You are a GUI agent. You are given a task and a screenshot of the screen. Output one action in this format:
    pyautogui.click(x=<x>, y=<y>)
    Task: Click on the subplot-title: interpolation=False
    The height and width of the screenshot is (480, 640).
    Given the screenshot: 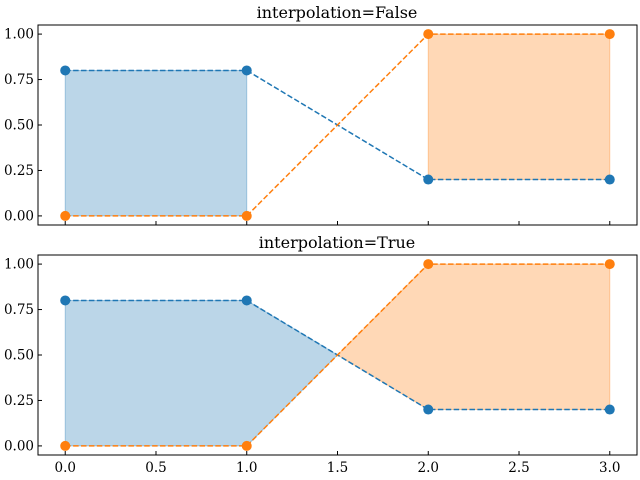 What is the action you would take?
    pyautogui.click(x=337, y=12)
    